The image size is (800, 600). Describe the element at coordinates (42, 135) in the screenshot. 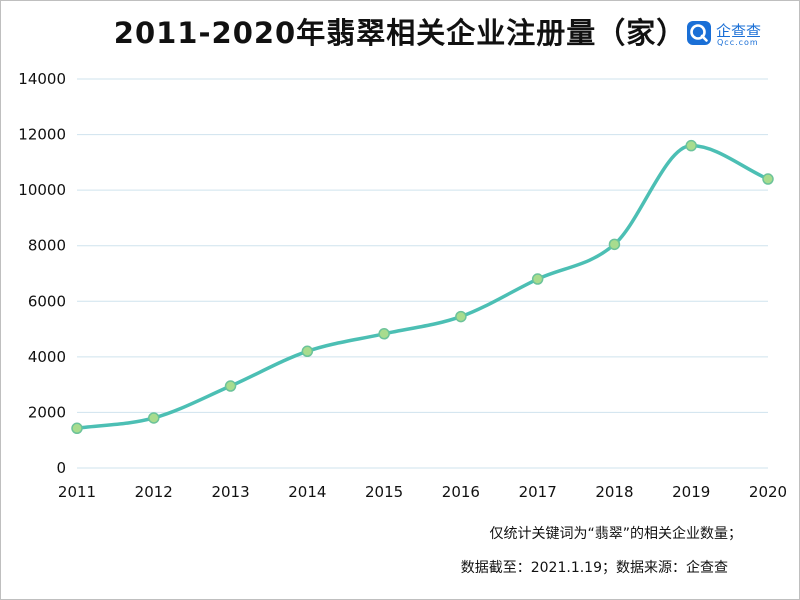

I see `y-tick-label: 12000` at that location.